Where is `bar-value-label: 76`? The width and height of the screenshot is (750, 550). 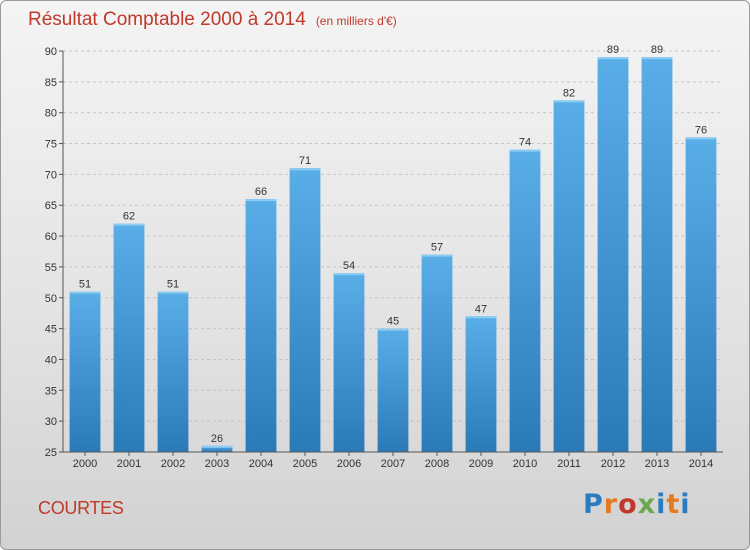 bar-value-label: 76 is located at coordinates (701, 130).